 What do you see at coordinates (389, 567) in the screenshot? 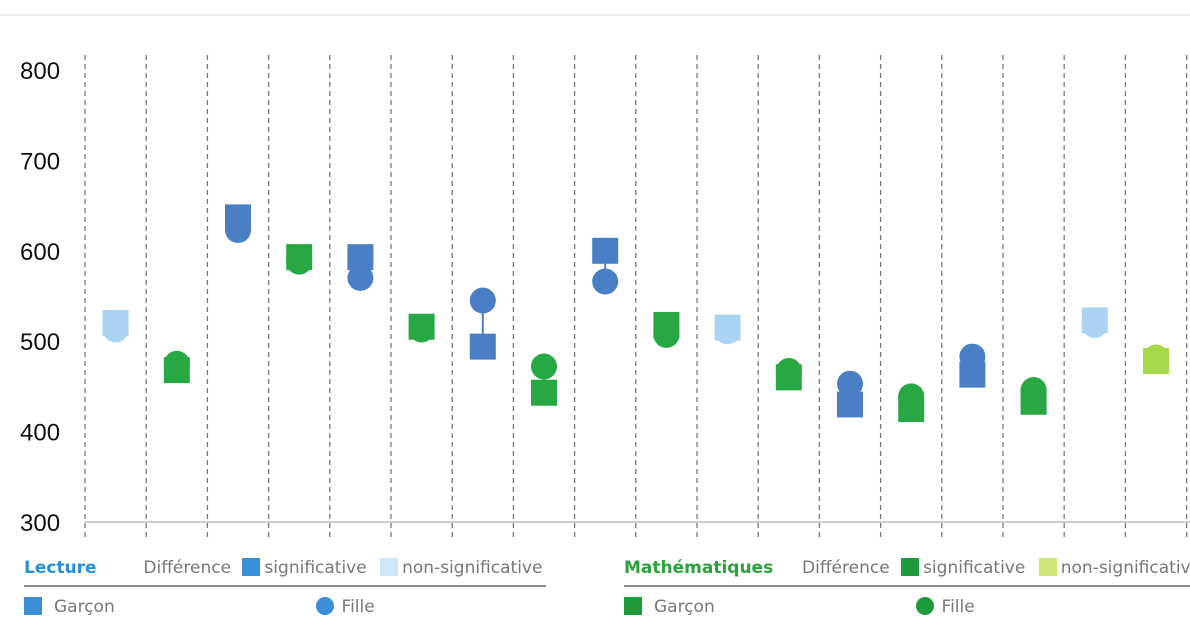
I see `lecture-nonsignificant-swatch` at bounding box center [389, 567].